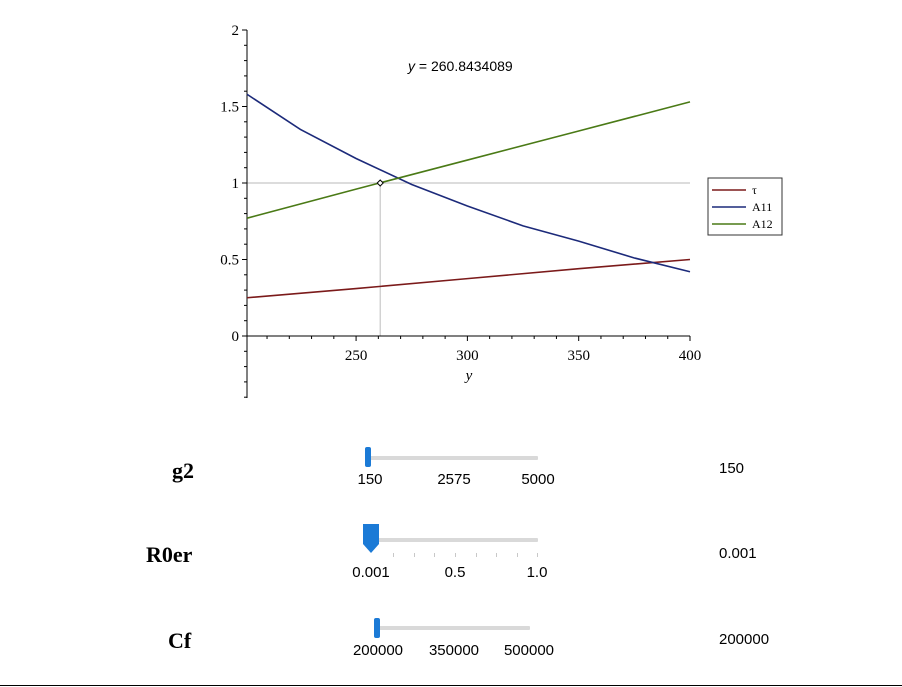 This screenshot has height=687, width=902. I want to click on x-tick-label: 250, so click(356, 356).